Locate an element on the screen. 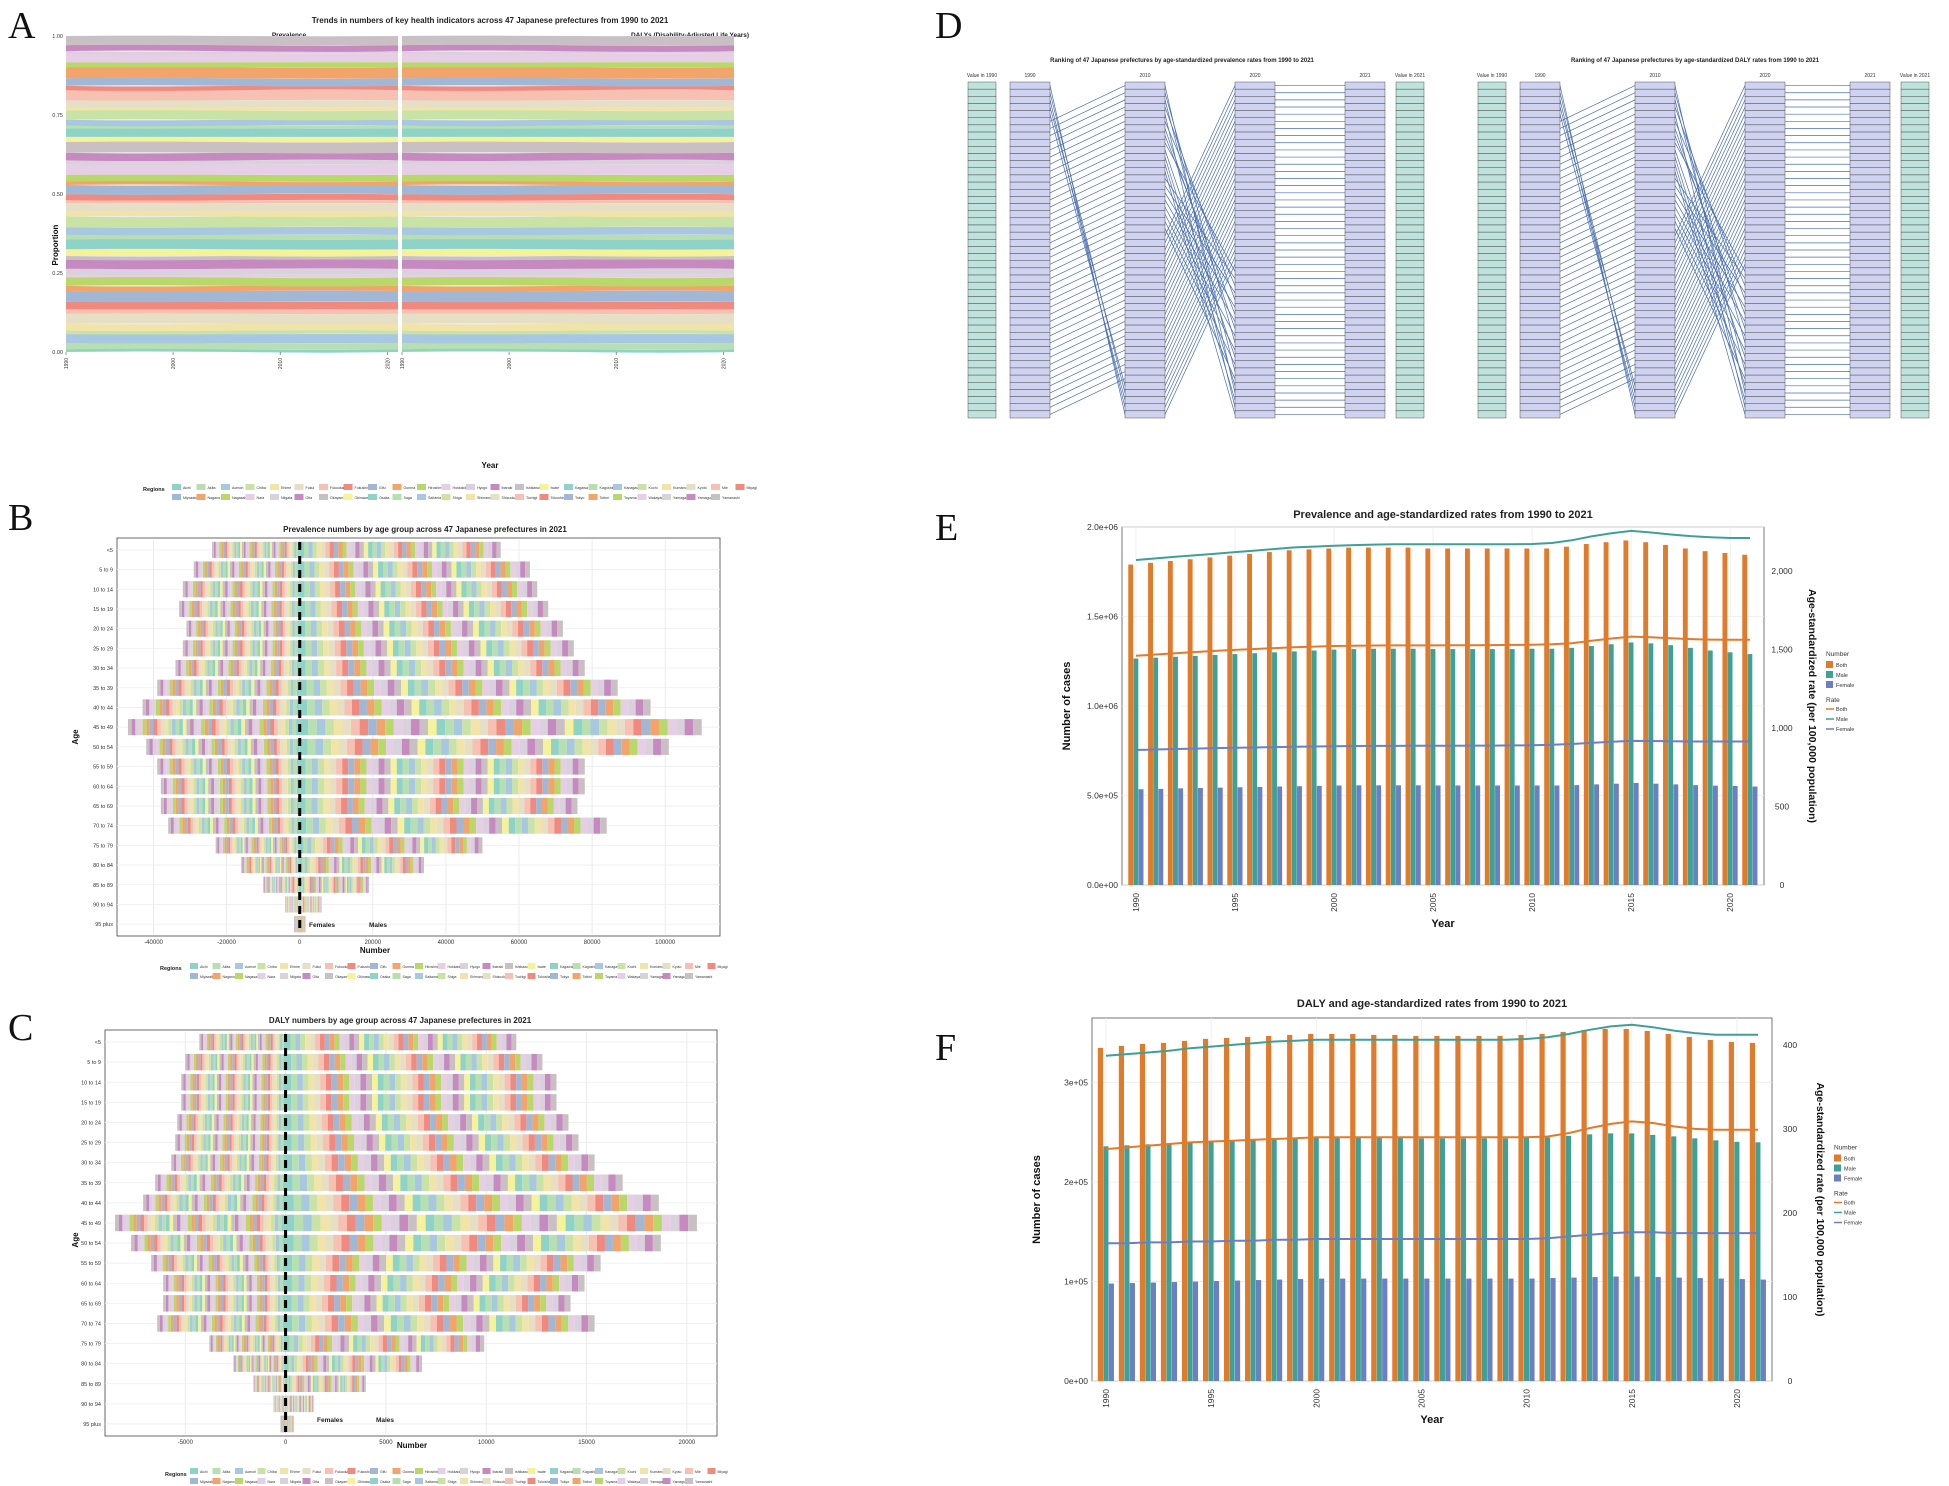  female-segment-fukushima is located at coordinates (268, 1122).